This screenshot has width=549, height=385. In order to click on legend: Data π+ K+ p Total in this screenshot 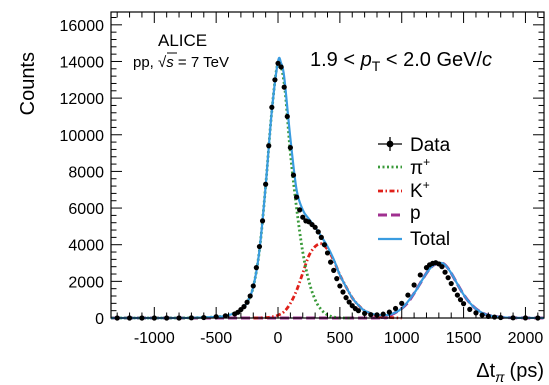, I will do `click(414, 192)`.